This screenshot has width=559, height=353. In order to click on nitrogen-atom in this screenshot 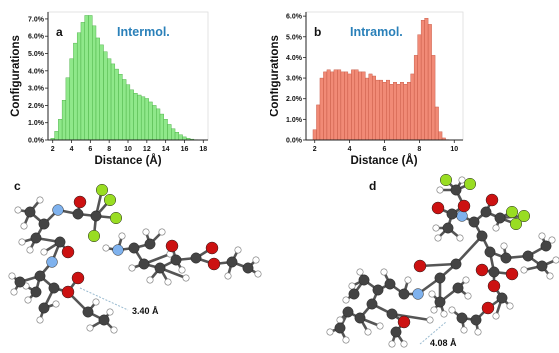, I will do `click(52, 262)`.